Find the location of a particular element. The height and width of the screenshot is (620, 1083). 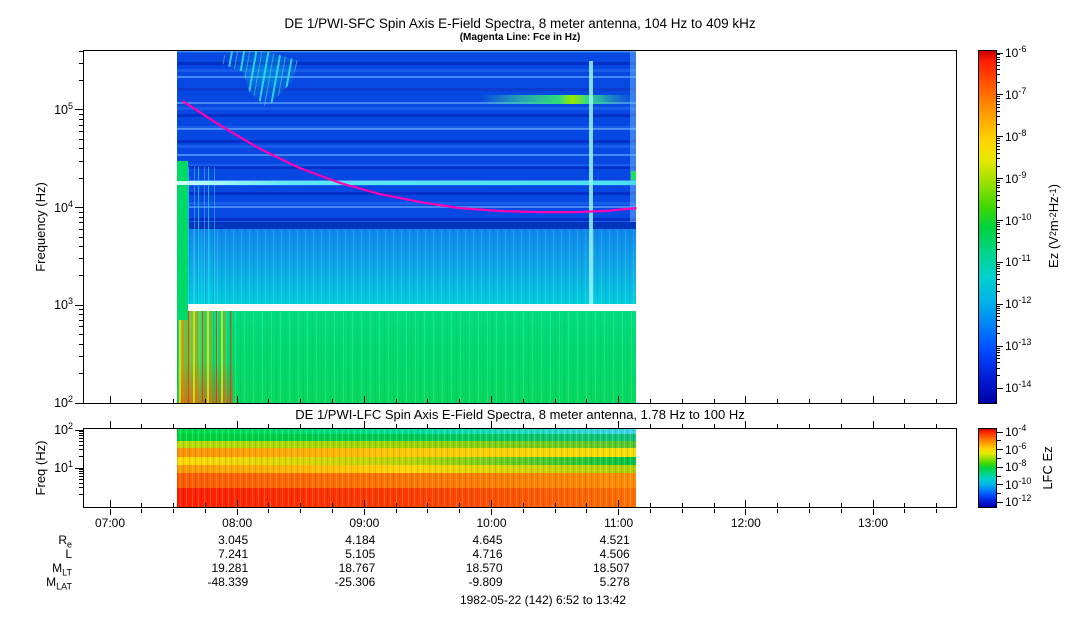

sfc-y-tick-label: 10⁴ is located at coordinates (63, 206).